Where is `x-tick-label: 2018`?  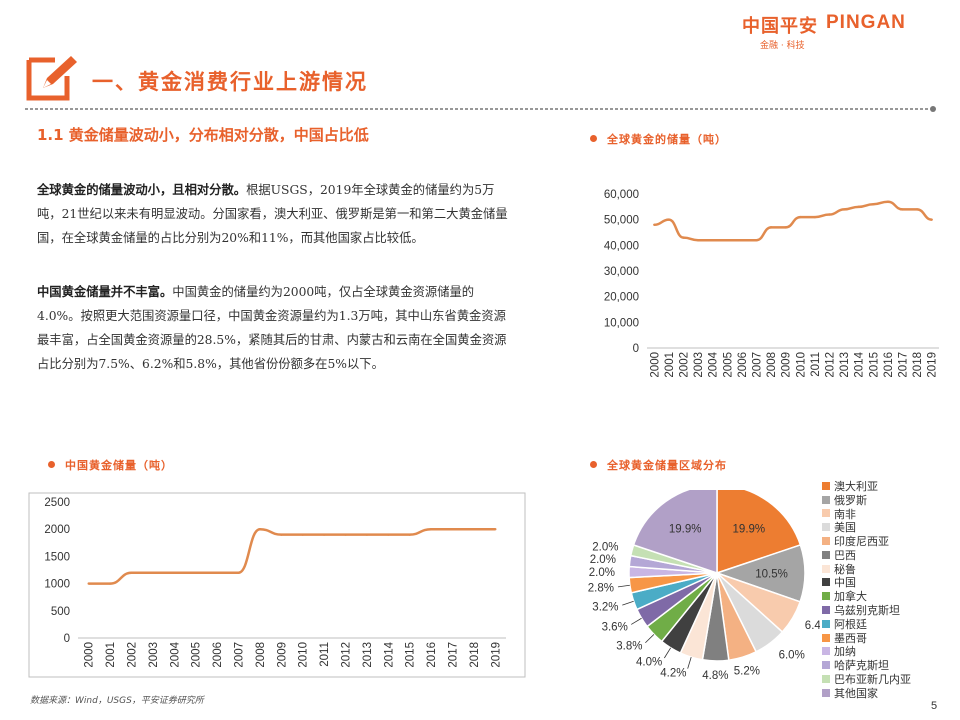 x-tick-label: 2018 is located at coordinates (475, 655).